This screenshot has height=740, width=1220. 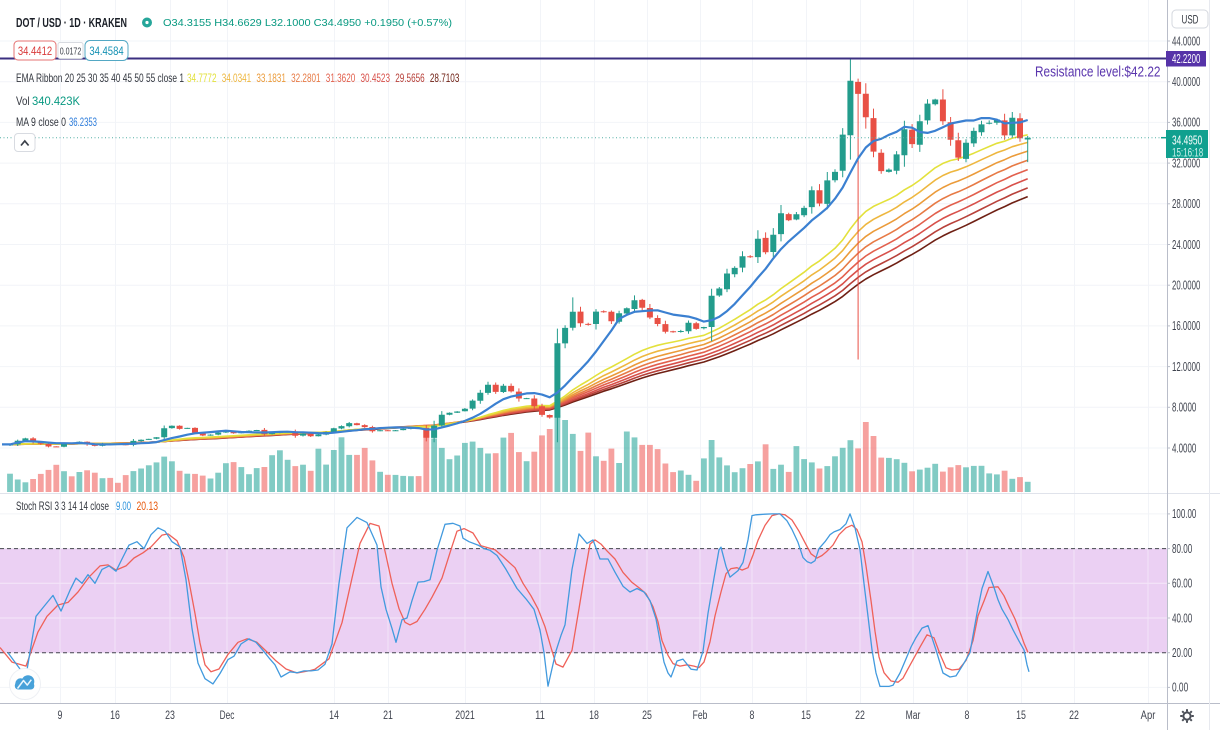 I want to click on svg-text: 9.00, so click(x=123, y=506).